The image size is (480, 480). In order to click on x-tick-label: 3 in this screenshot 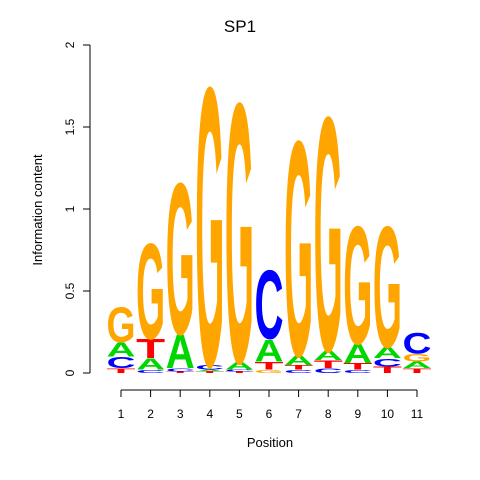, I will do `click(180, 414)`.